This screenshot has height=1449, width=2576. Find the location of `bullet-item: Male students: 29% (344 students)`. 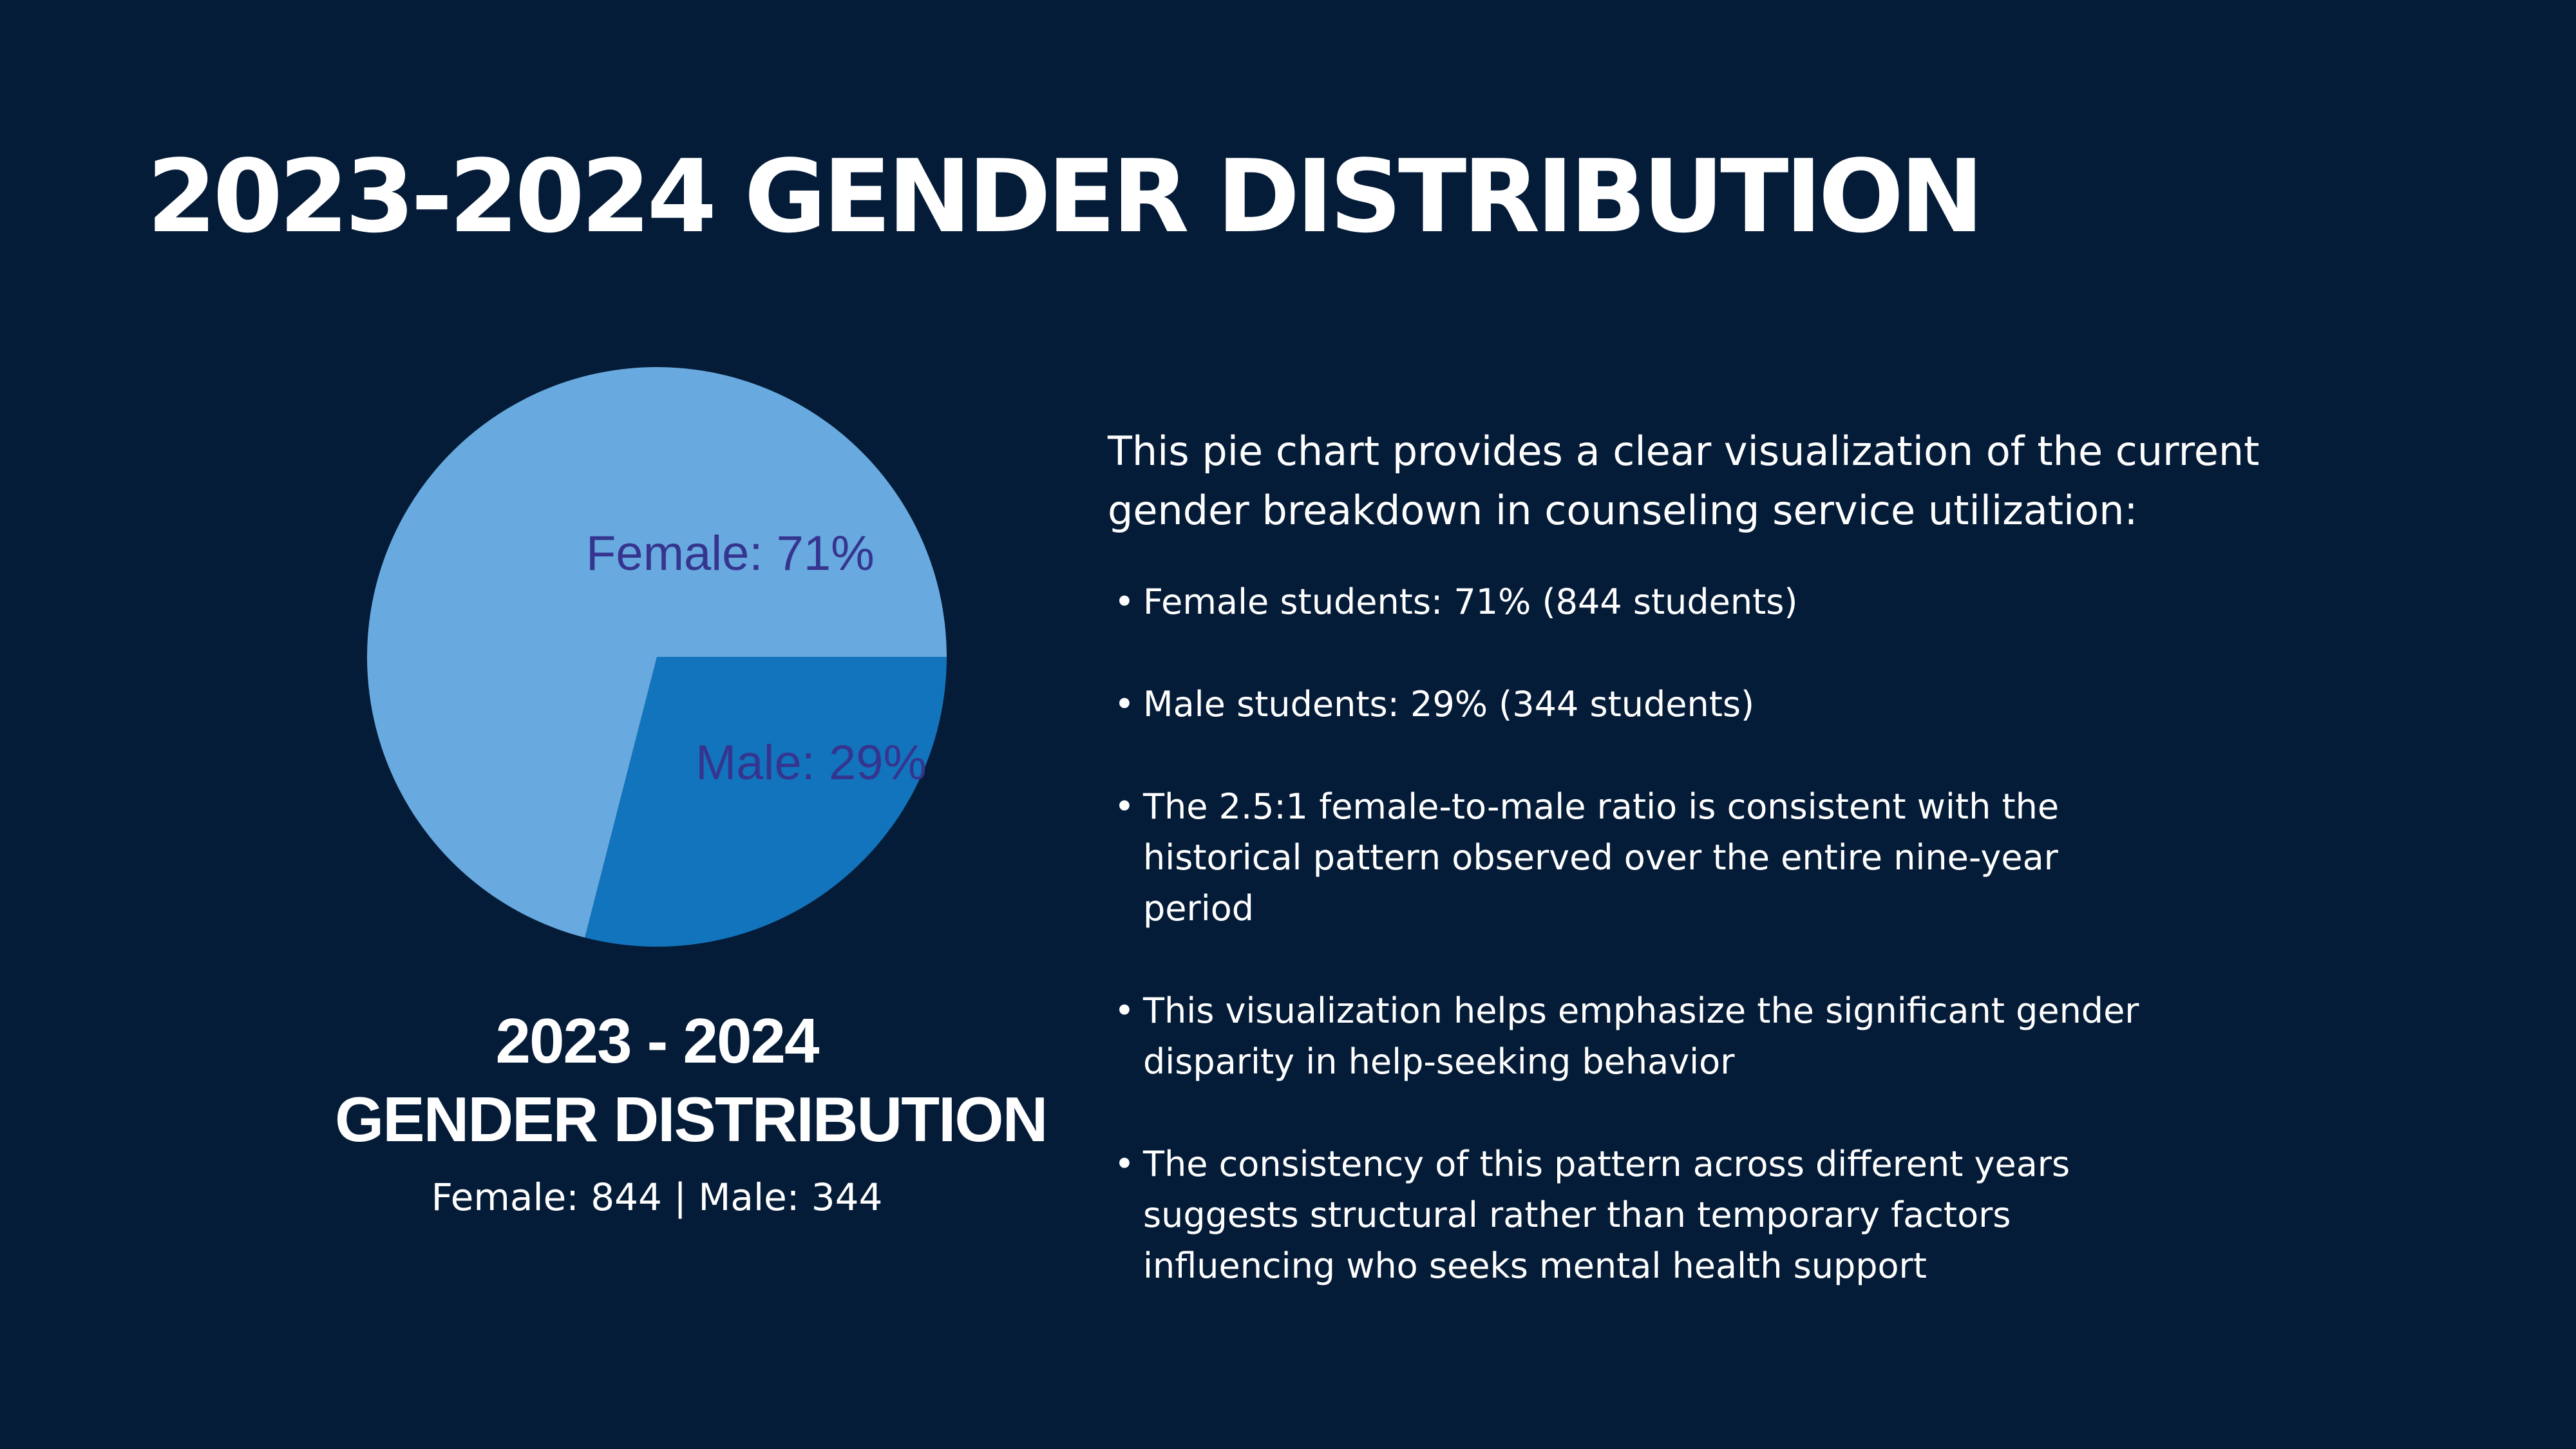

bullet-item: Male students: 29% (344 students) is located at coordinates (1752, 705).